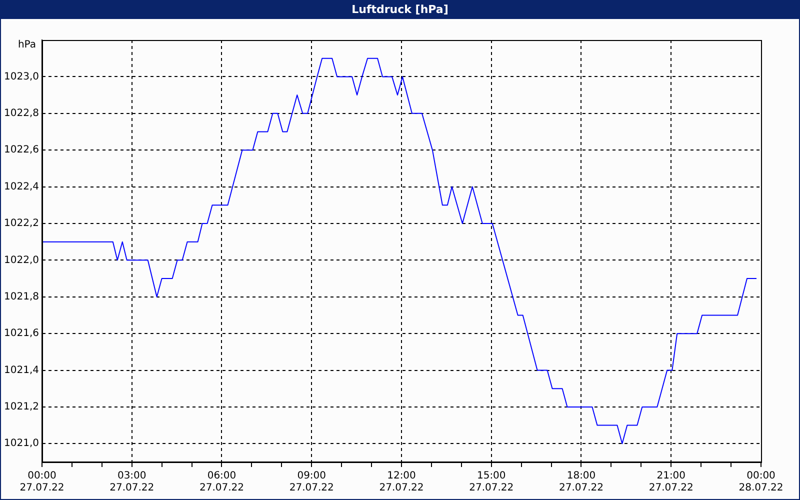  I want to click on y-tick-label: 1022,6, so click(21, 150).